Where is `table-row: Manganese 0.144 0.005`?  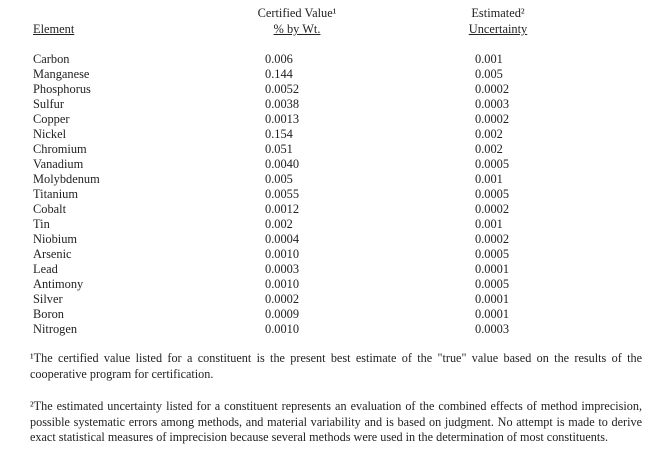 table-row: Manganese 0.144 0.005 is located at coordinates (330, 74).